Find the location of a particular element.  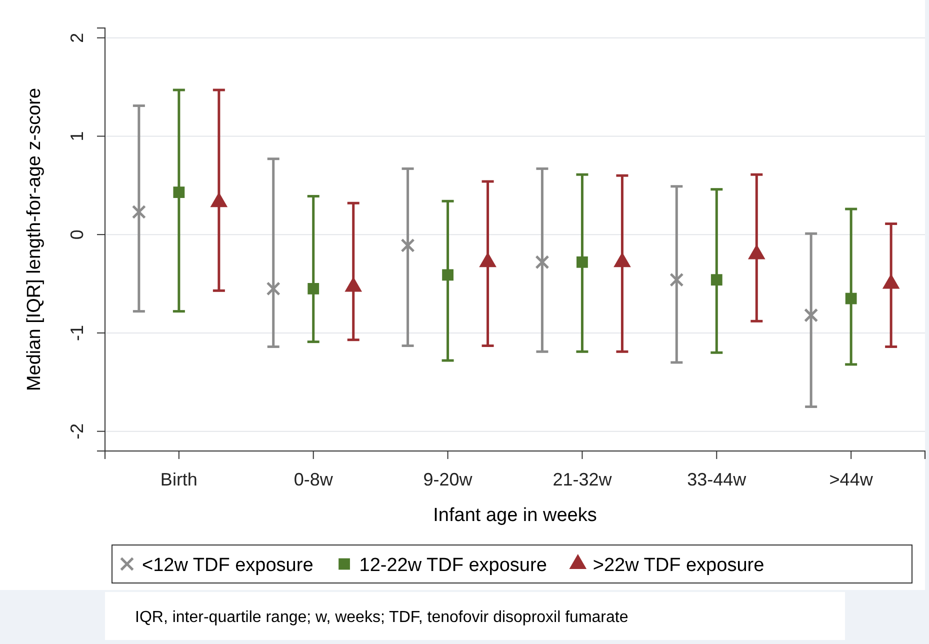

y-tick-label: 0 is located at coordinates (77, 235).